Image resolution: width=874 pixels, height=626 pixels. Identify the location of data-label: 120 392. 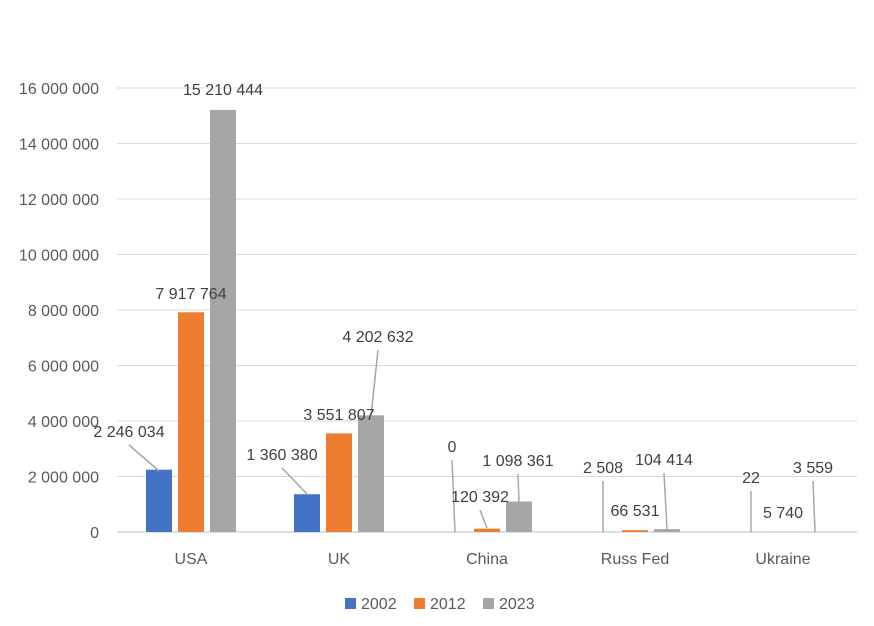
(480, 497).